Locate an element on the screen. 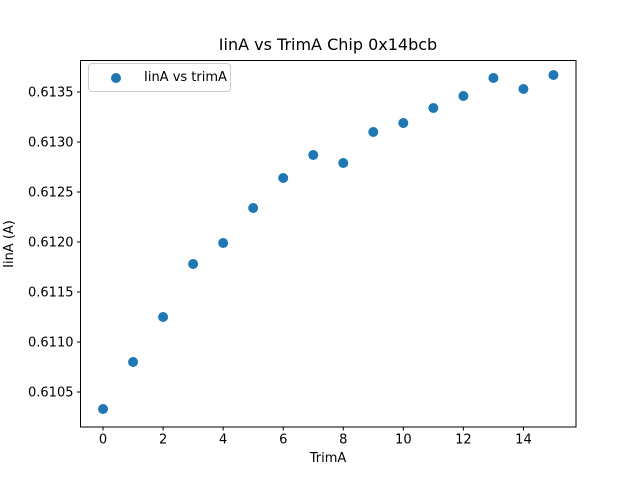  y-tick-label: 0.6125 is located at coordinates (51, 193).